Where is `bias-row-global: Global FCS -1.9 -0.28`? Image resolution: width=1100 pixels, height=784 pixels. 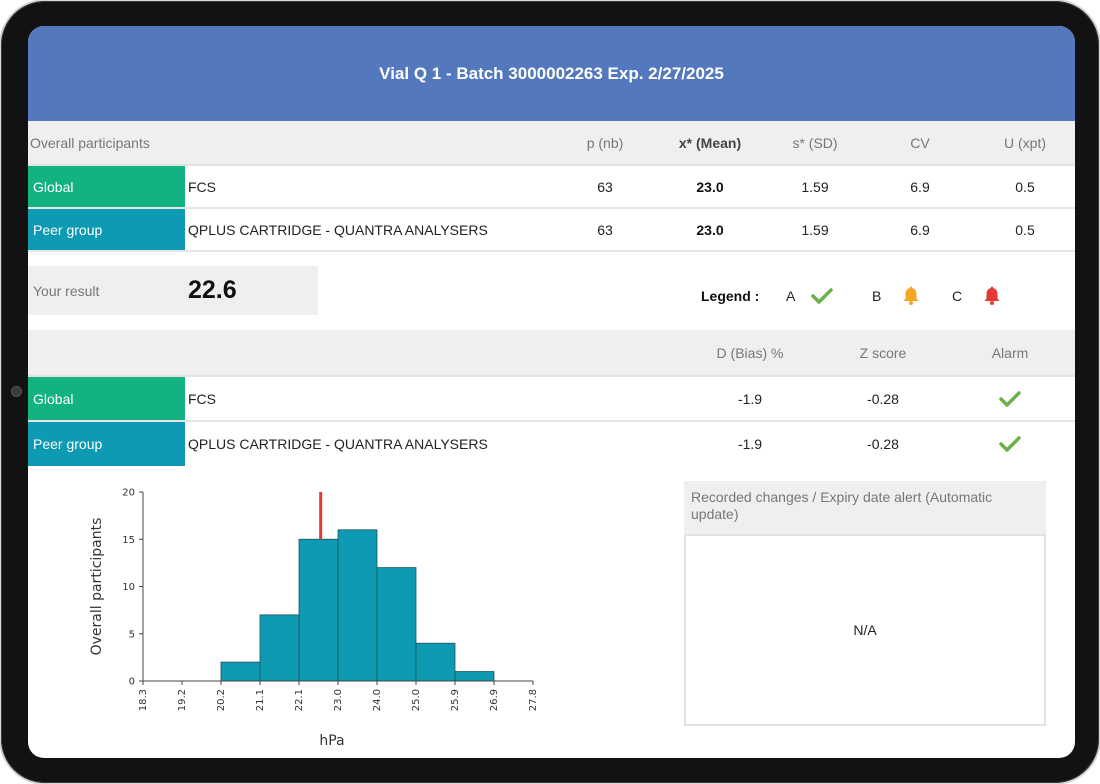
bias-row-global: Global FCS -1.9 -0.28 is located at coordinates (551, 399).